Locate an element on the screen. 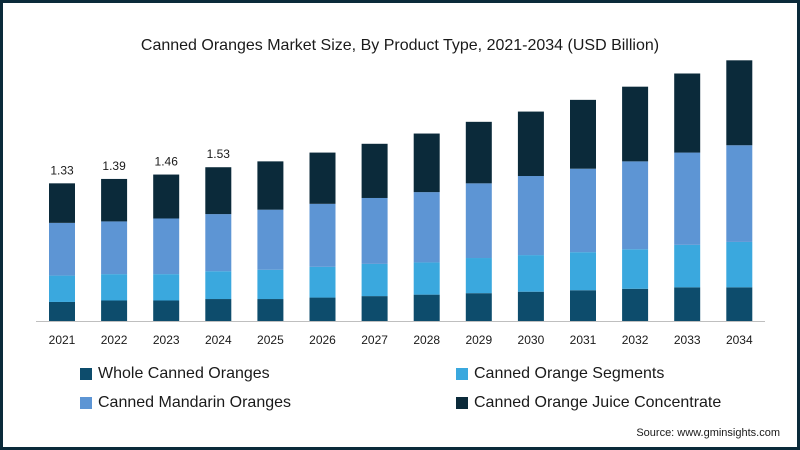 This screenshot has width=800, height=450. total-label-2023: 1.46 is located at coordinates (167, 162).